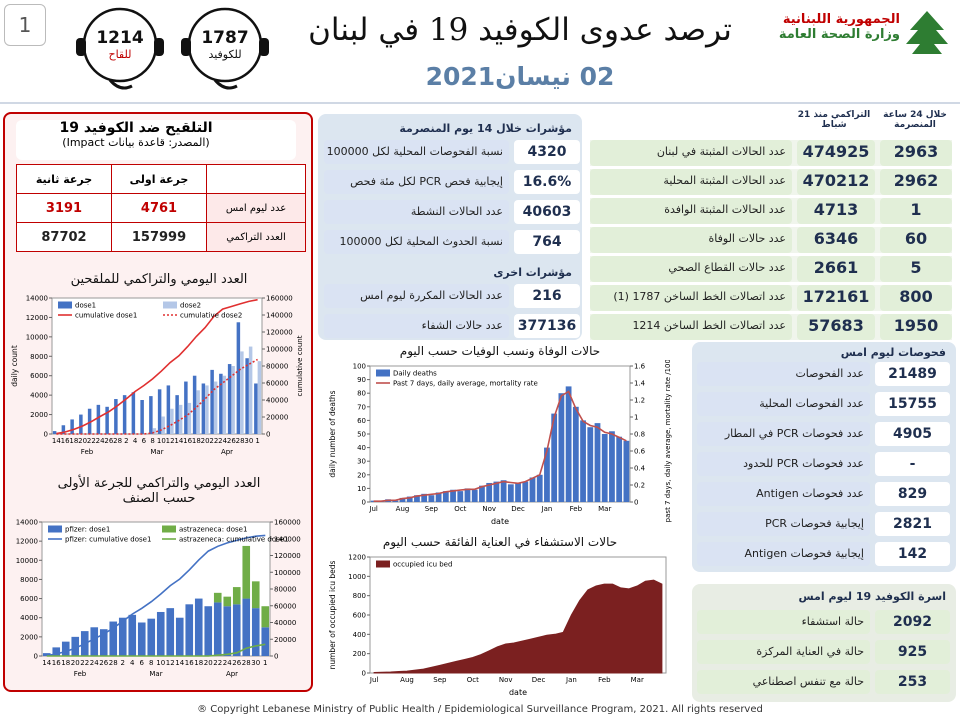  I want to click on indicator-row: عدد فحوصات PCR للحدود -, so click(823, 464).